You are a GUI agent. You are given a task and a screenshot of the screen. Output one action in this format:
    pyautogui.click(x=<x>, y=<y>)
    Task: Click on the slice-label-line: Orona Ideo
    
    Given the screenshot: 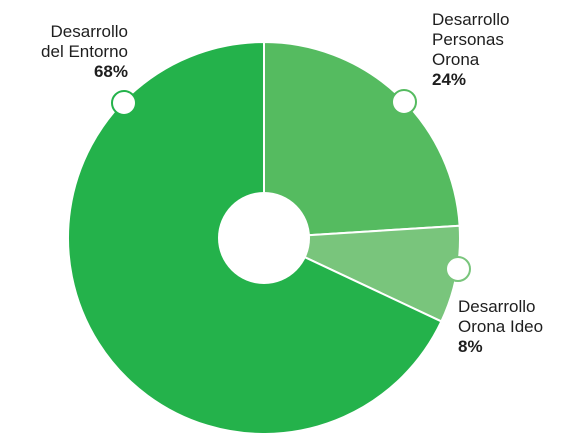 What is the action you would take?
    pyautogui.click(x=501, y=326)
    